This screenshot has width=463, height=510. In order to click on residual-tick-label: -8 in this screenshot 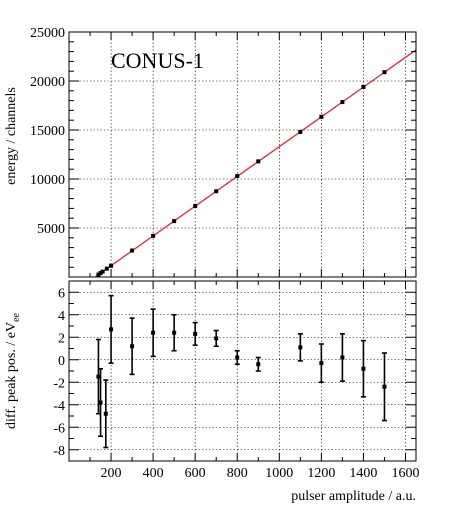, I will do `click(59, 451)`.